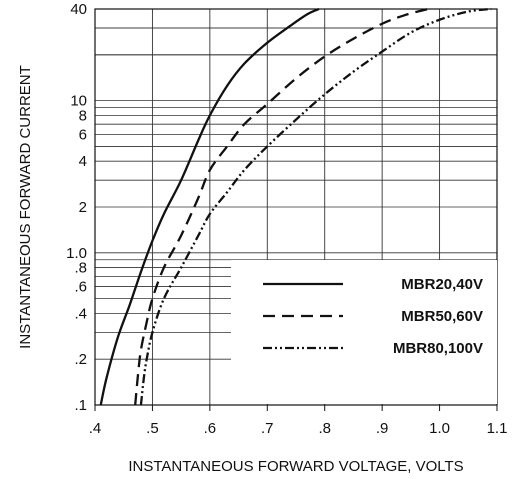  What do you see at coordinates (80, 359) in the screenshot?
I see `y-tick-label: .2` at bounding box center [80, 359].